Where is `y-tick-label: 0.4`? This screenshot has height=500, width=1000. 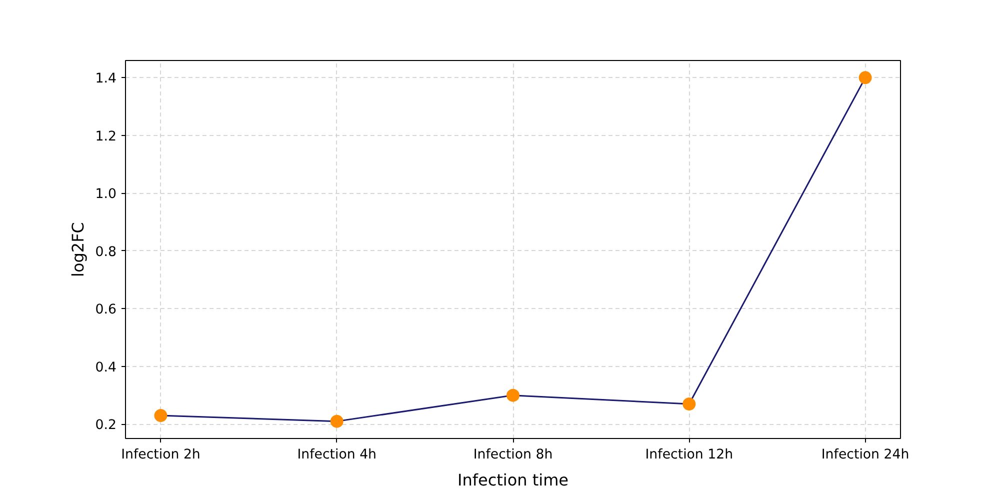
y-tick-label: 0.4 is located at coordinates (106, 368).